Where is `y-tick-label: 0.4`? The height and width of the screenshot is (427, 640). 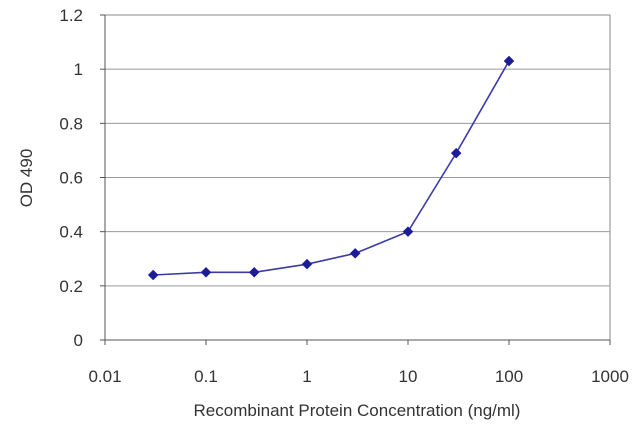 y-tick-label: 0.4 is located at coordinates (71, 232).